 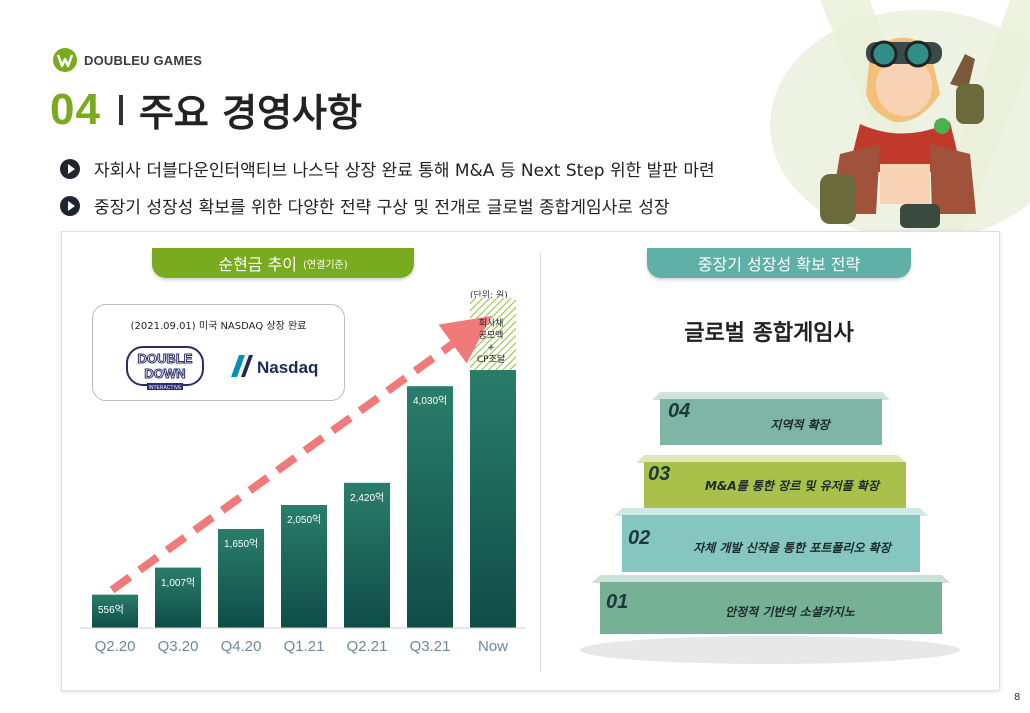 What do you see at coordinates (218, 326) in the screenshot?
I see `nasdaq-caption: (2021.09.01) 미국 NASDAQ 상장 완료` at bounding box center [218, 326].